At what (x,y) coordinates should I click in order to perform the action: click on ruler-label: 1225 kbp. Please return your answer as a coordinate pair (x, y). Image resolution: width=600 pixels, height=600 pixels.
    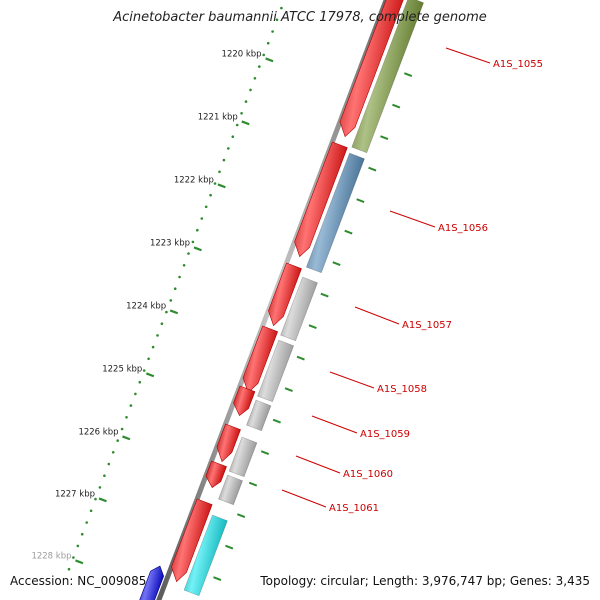
    Looking at the image, I should click on (122, 369).